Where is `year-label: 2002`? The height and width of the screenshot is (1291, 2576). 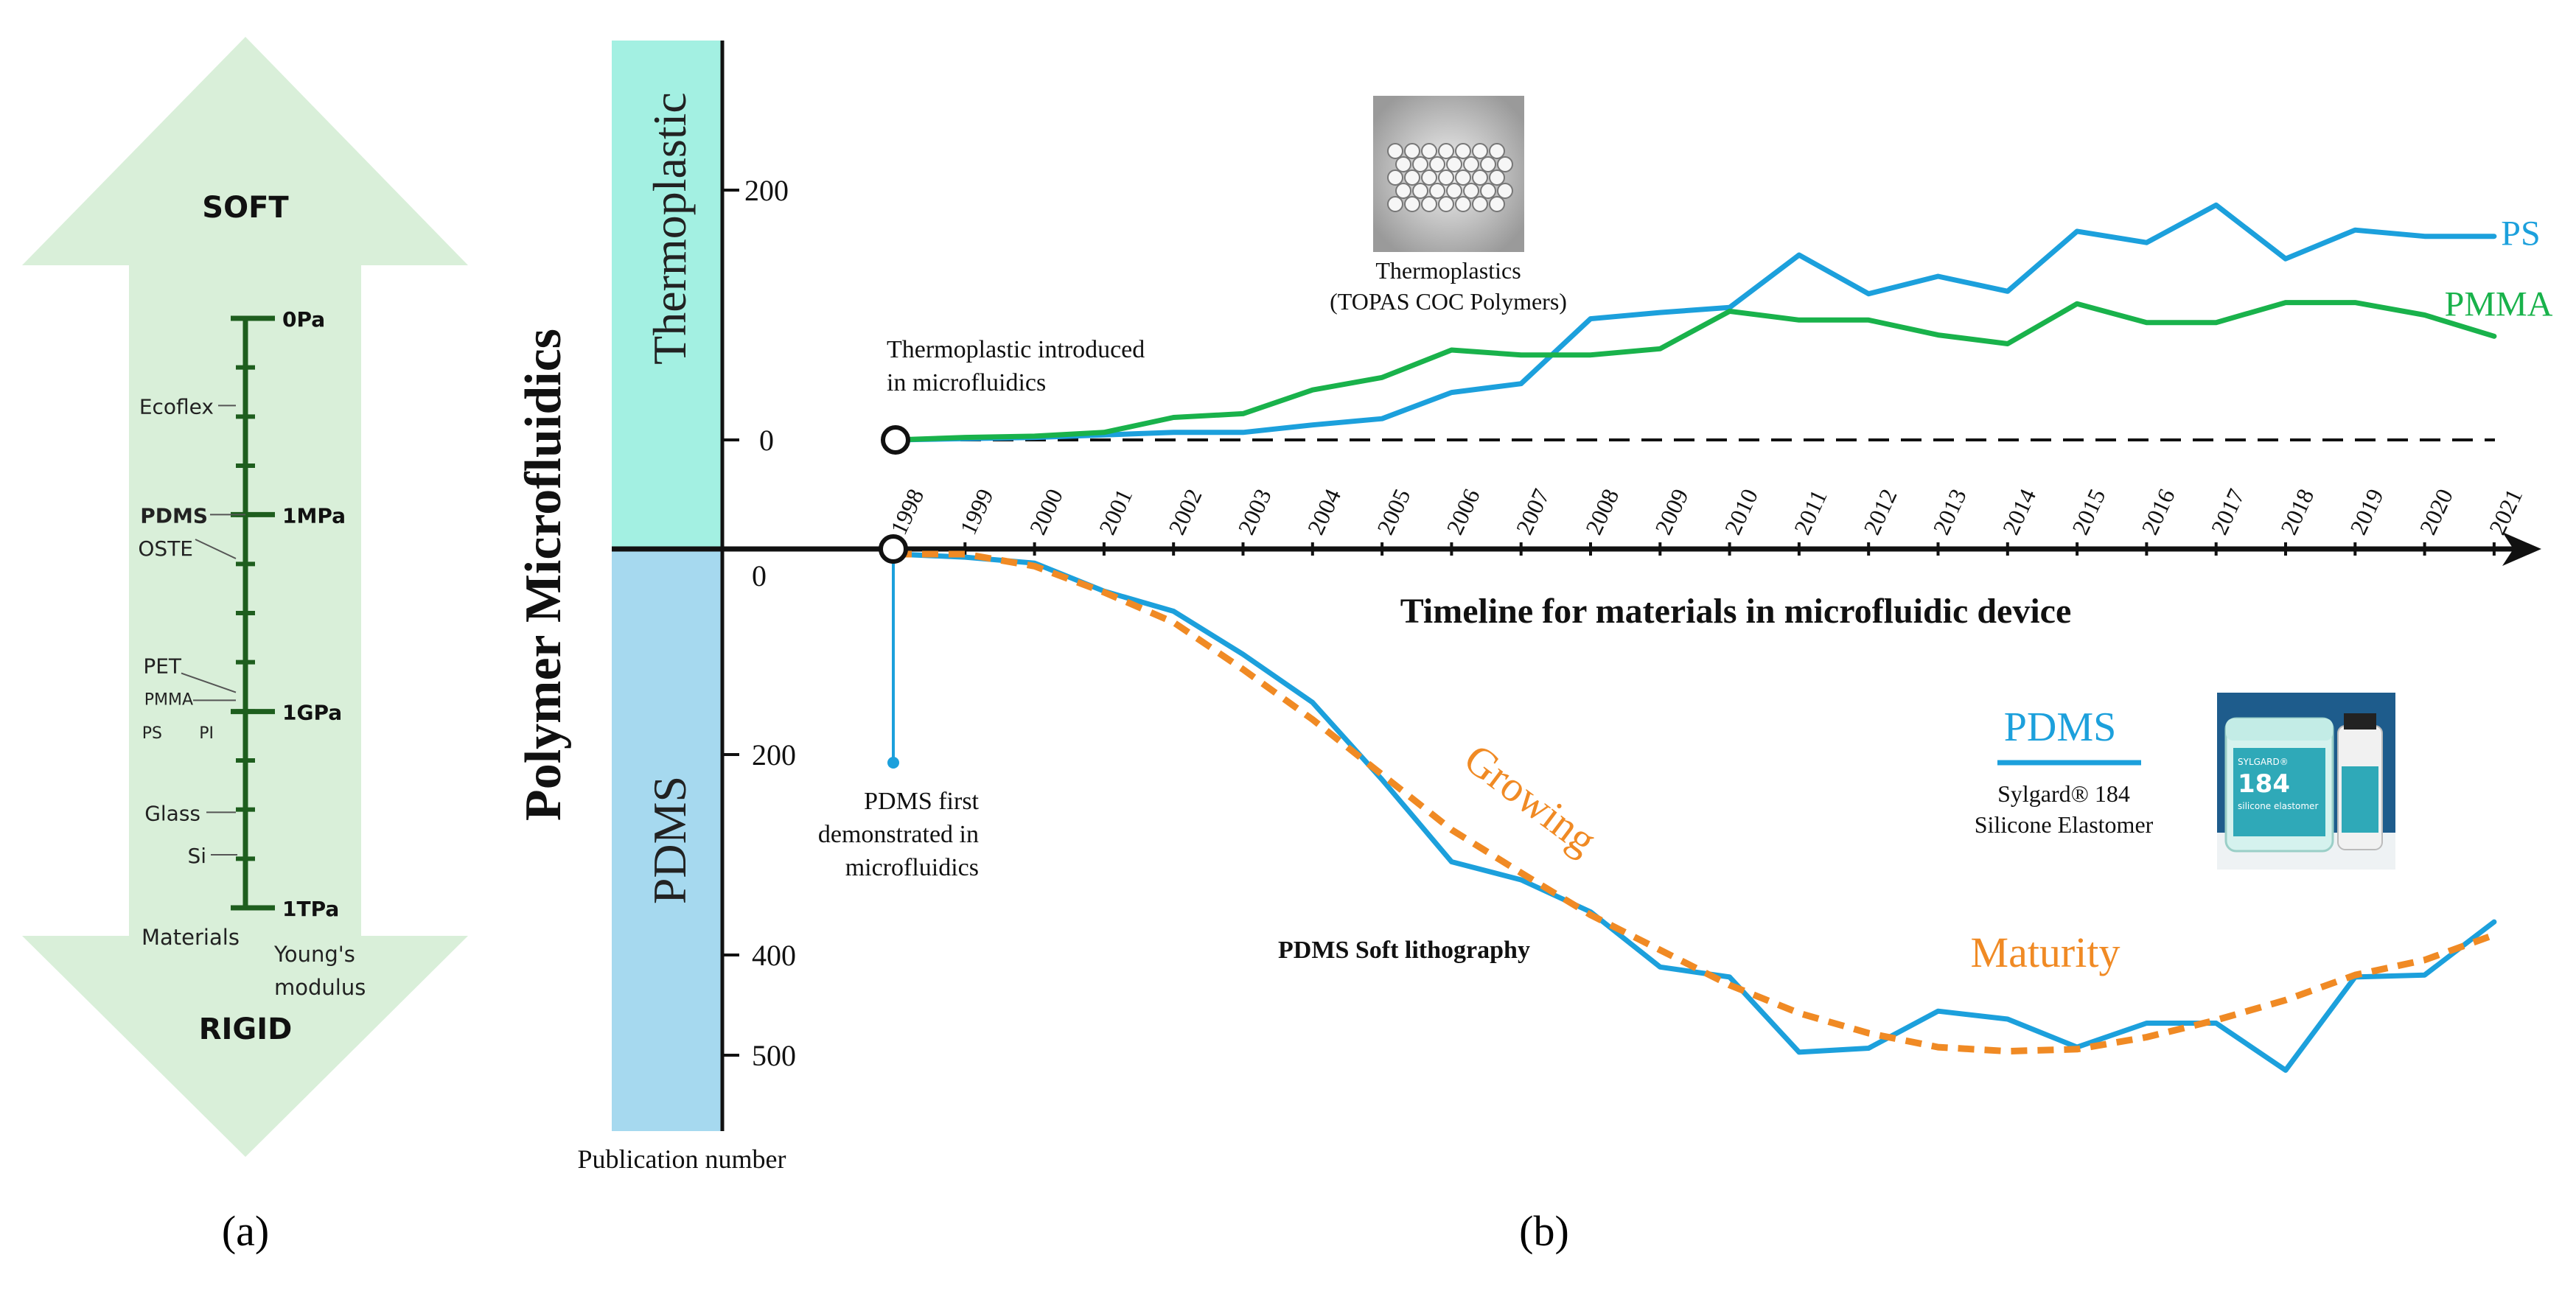
year-label: 2002 is located at coordinates (1185, 512).